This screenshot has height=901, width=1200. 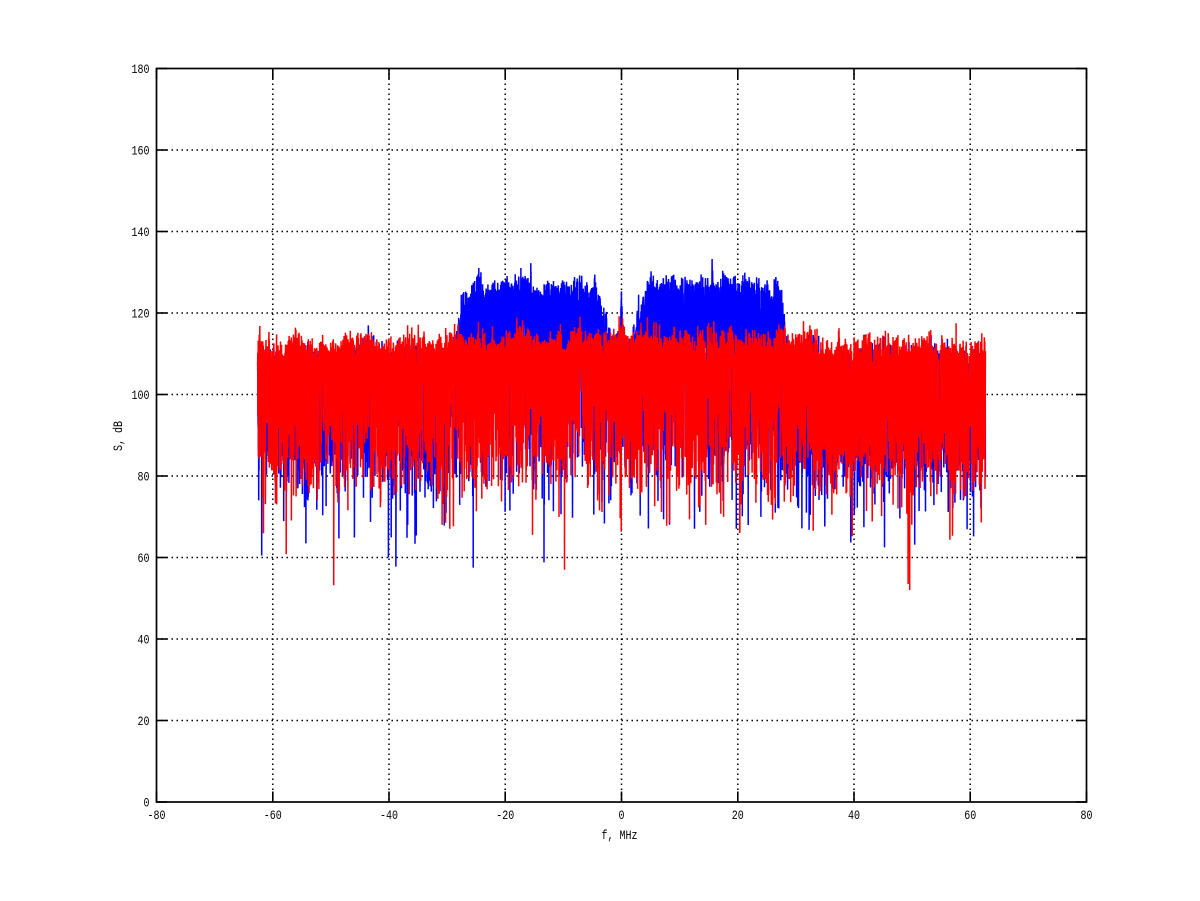 What do you see at coordinates (141, 69) in the screenshot?
I see `svg-text: 180` at bounding box center [141, 69].